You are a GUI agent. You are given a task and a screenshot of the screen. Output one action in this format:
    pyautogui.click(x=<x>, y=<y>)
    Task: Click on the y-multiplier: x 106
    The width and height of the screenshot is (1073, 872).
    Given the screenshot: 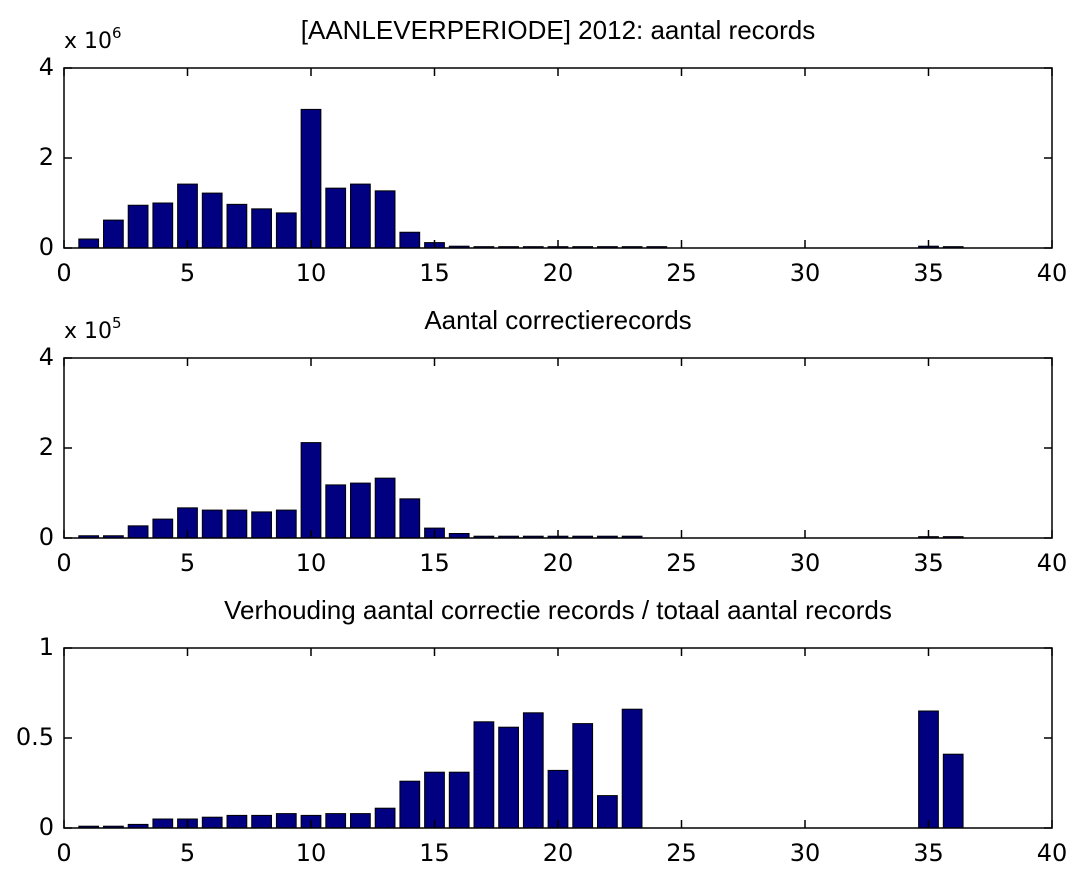 What is the action you would take?
    pyautogui.click(x=93, y=39)
    